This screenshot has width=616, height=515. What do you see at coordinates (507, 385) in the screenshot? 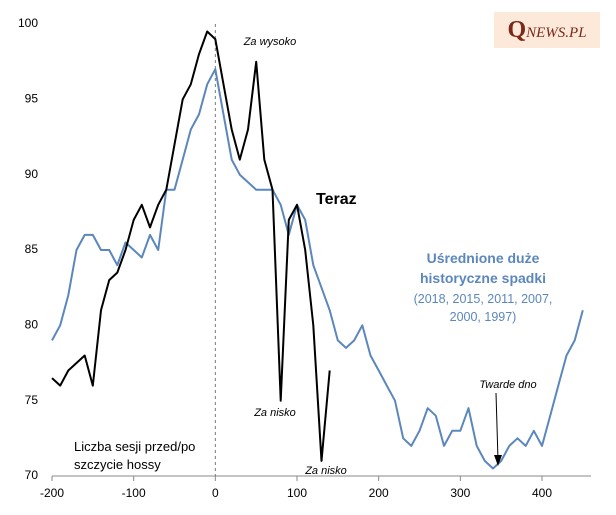
I see `annotation: Twarde dno` at bounding box center [507, 385].